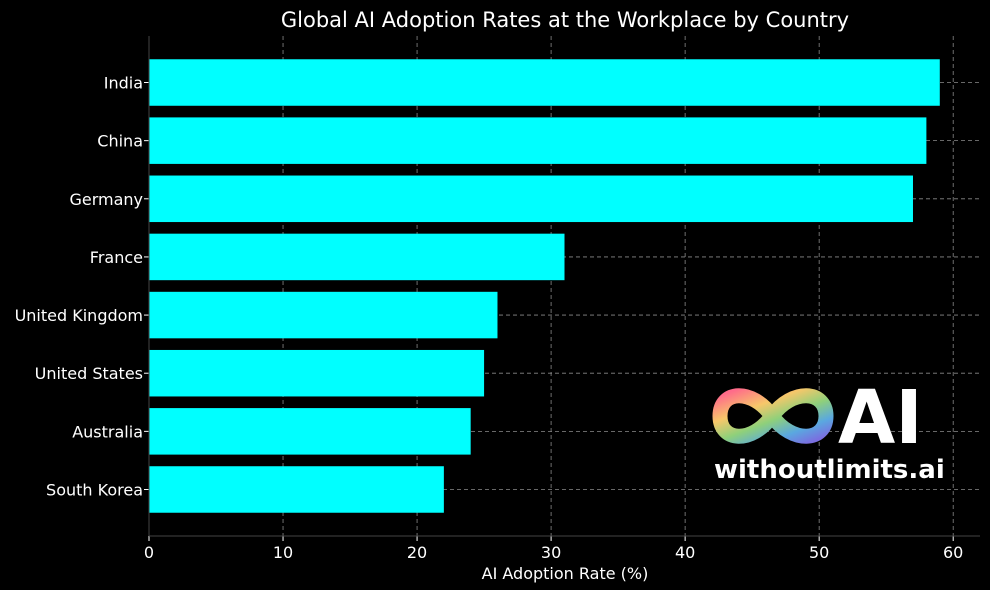 The width and height of the screenshot is (990, 590). I want to click on y-tick-label: South Korea, so click(94, 489).